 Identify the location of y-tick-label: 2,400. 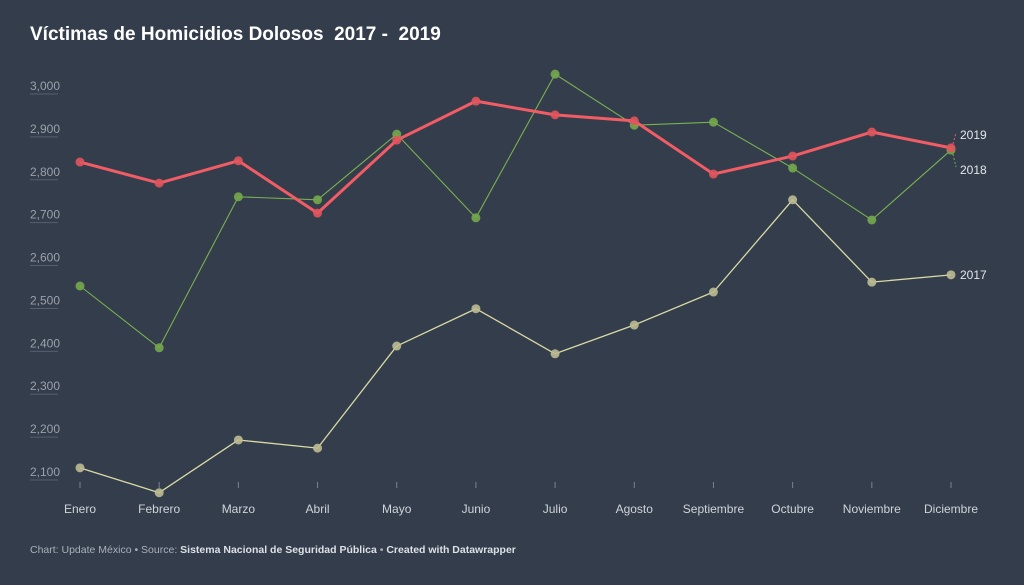
(45, 343).